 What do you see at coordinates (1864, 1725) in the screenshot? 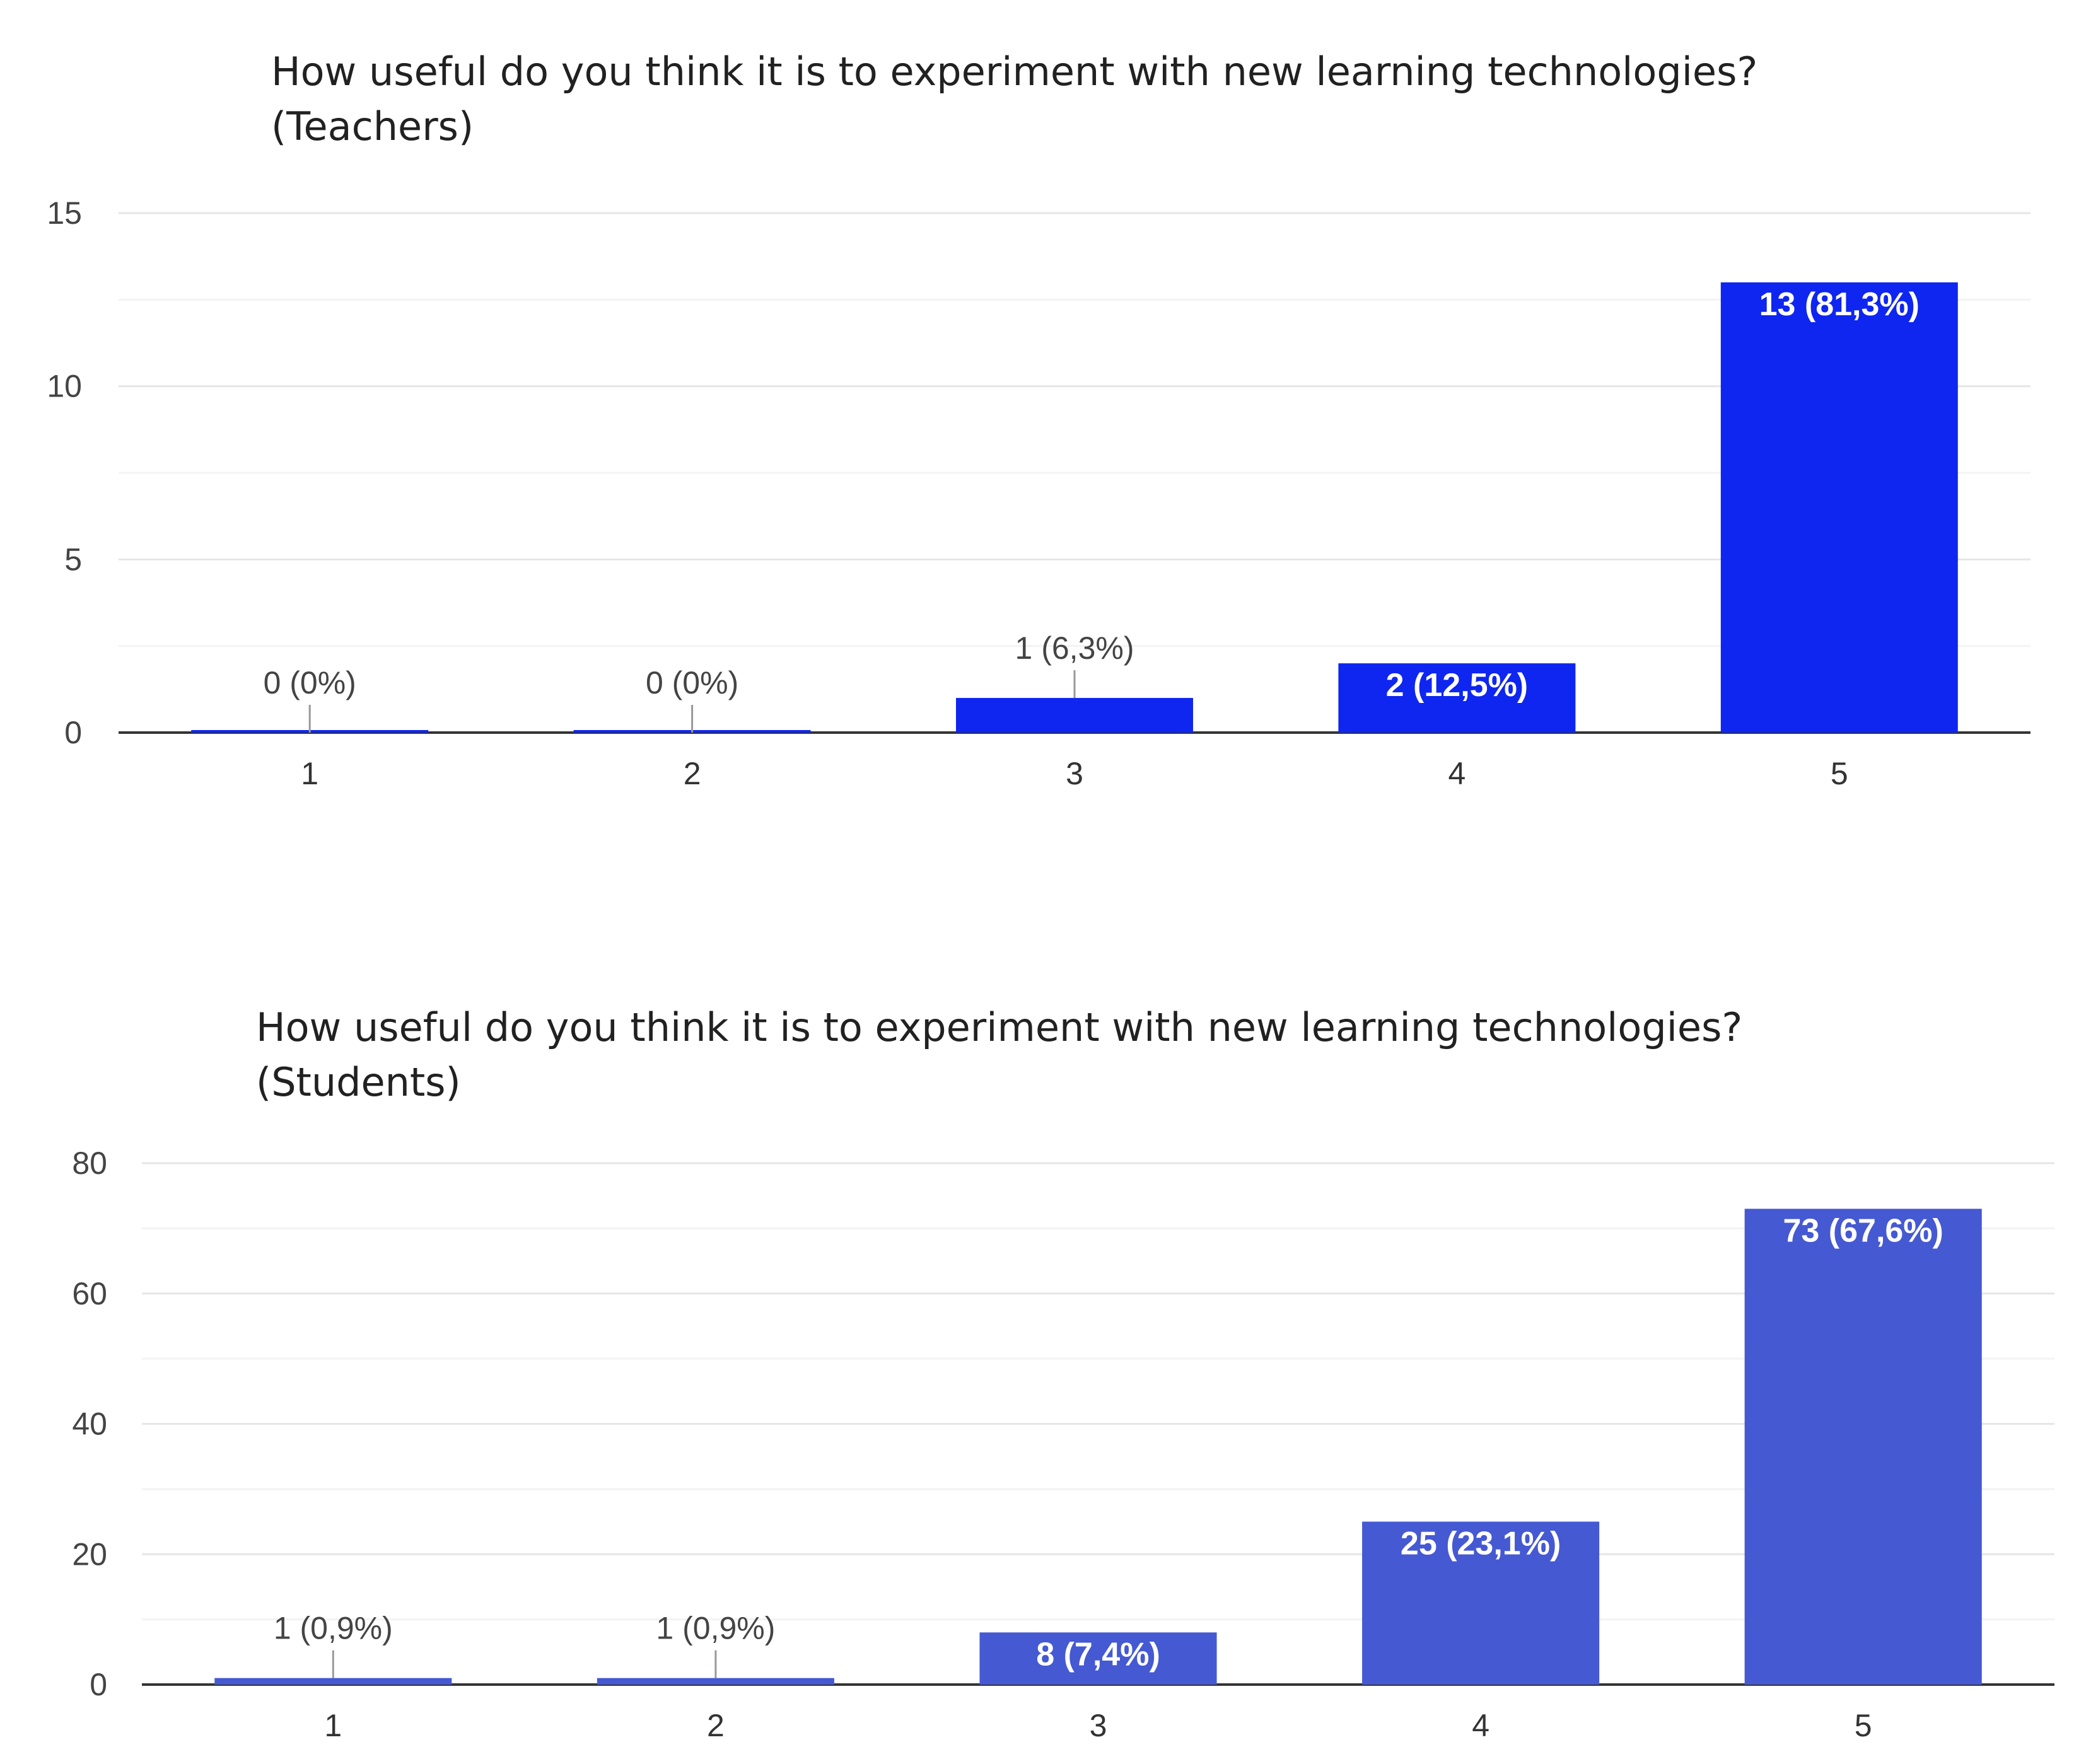
I see `students-x-tick-label: 5` at bounding box center [1864, 1725].